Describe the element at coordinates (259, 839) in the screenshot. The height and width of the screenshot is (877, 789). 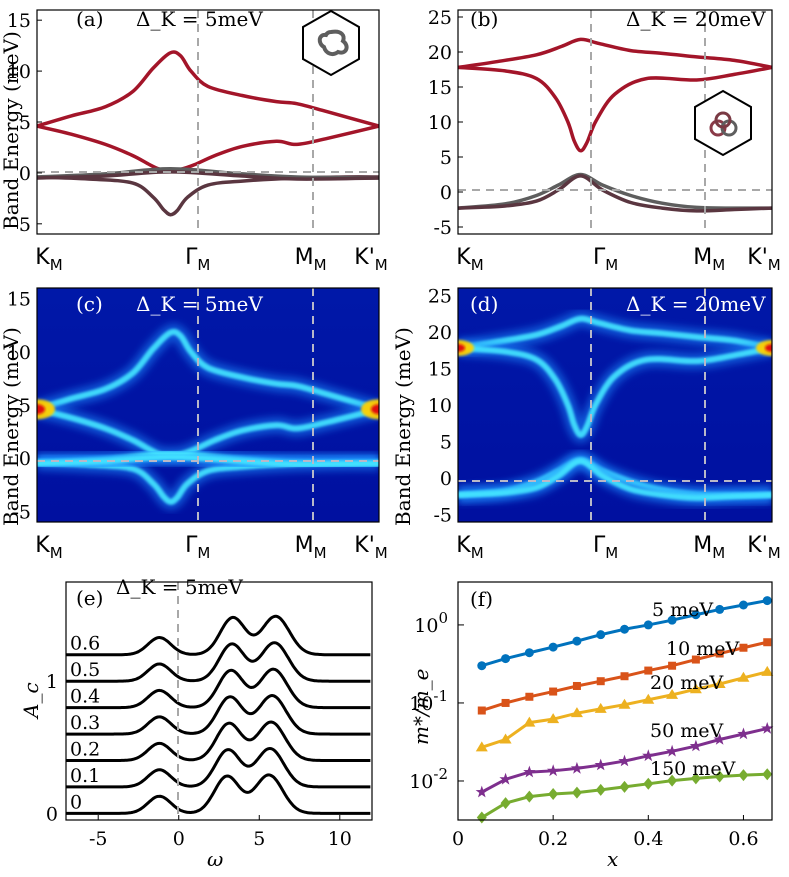
I see `x-tick-label: 5` at that location.